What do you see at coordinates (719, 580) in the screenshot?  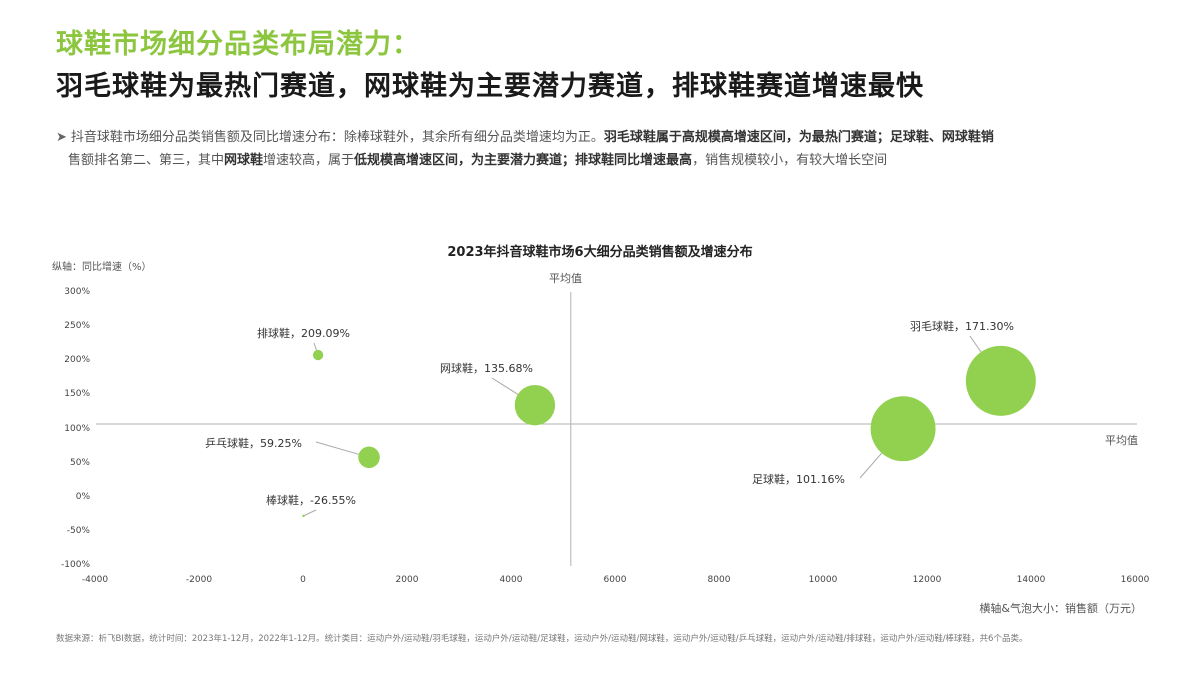 I see `x-tick-label: 8000` at bounding box center [719, 580].